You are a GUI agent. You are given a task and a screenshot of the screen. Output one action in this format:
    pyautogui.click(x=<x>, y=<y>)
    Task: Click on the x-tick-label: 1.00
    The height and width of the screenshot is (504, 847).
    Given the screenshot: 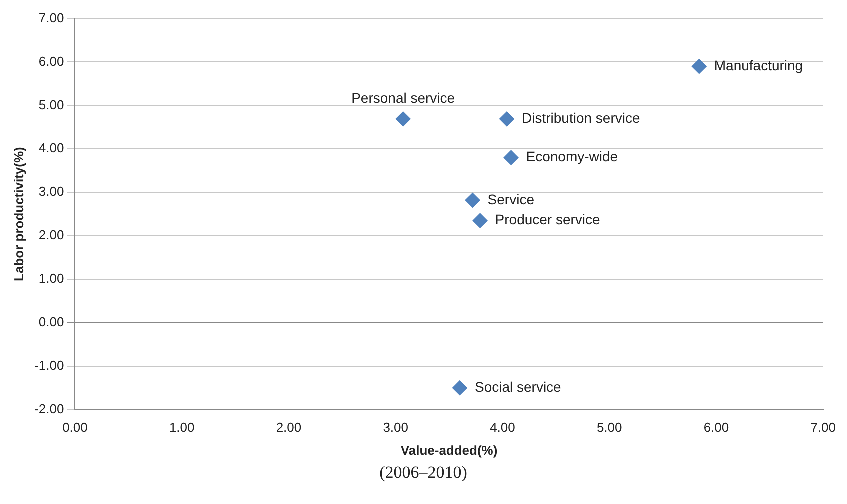 What is the action you would take?
    pyautogui.click(x=182, y=428)
    